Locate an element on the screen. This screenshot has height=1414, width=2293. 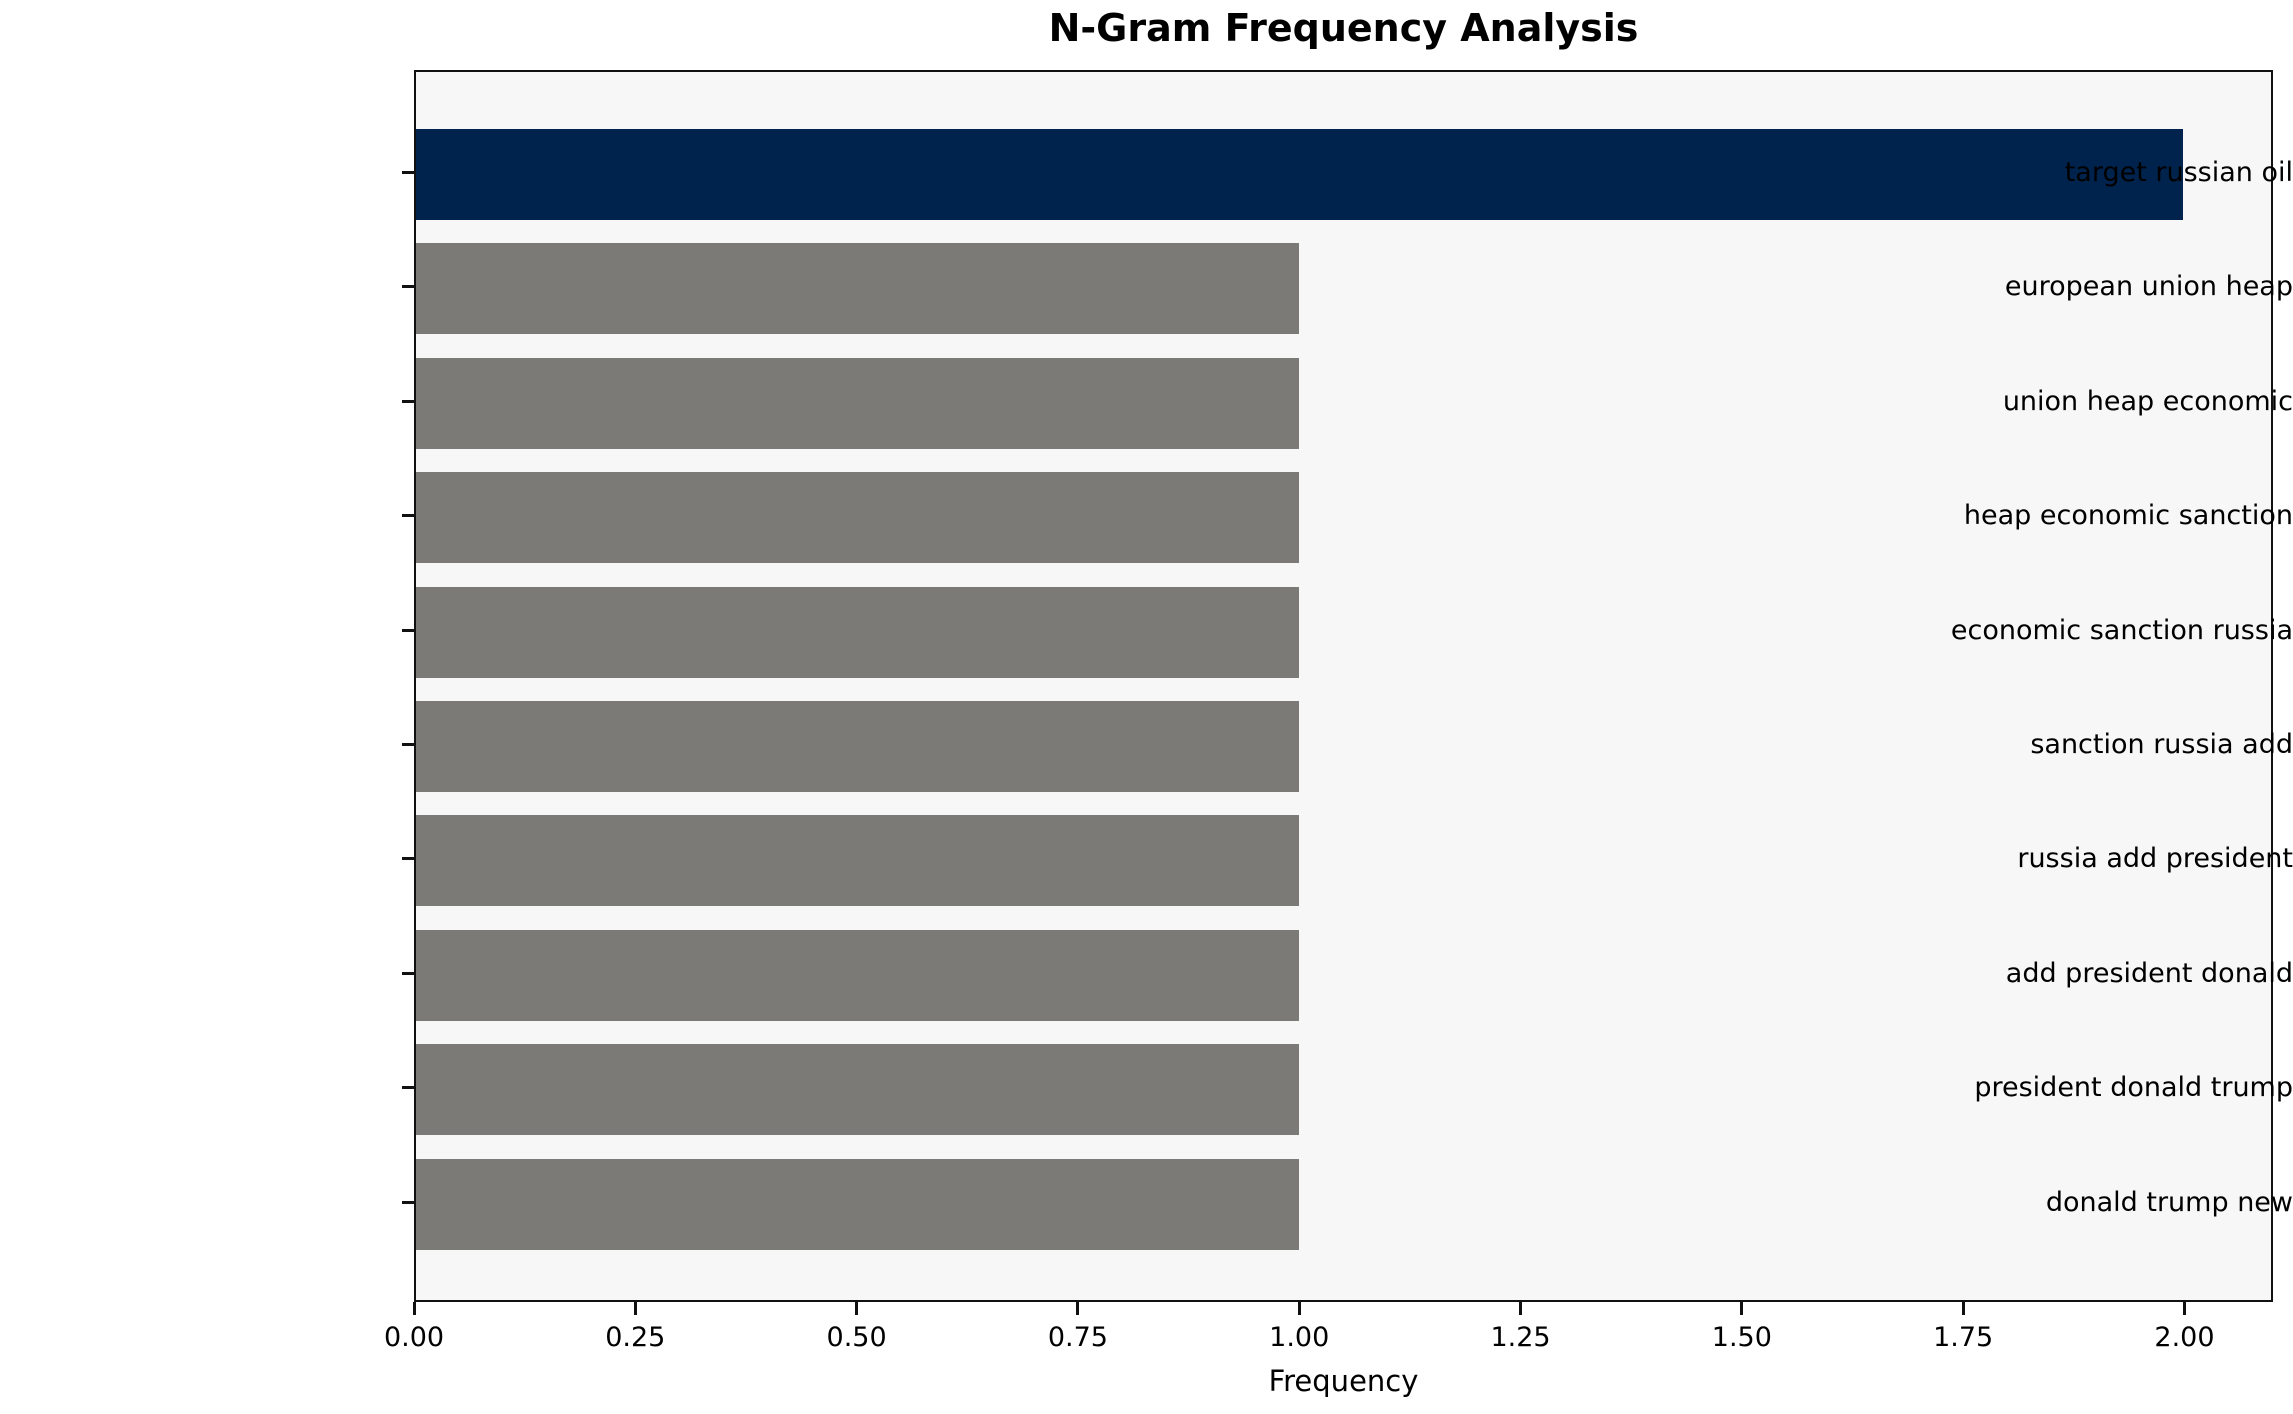
x-tick-label: 2.00 is located at coordinates (2184, 1337).